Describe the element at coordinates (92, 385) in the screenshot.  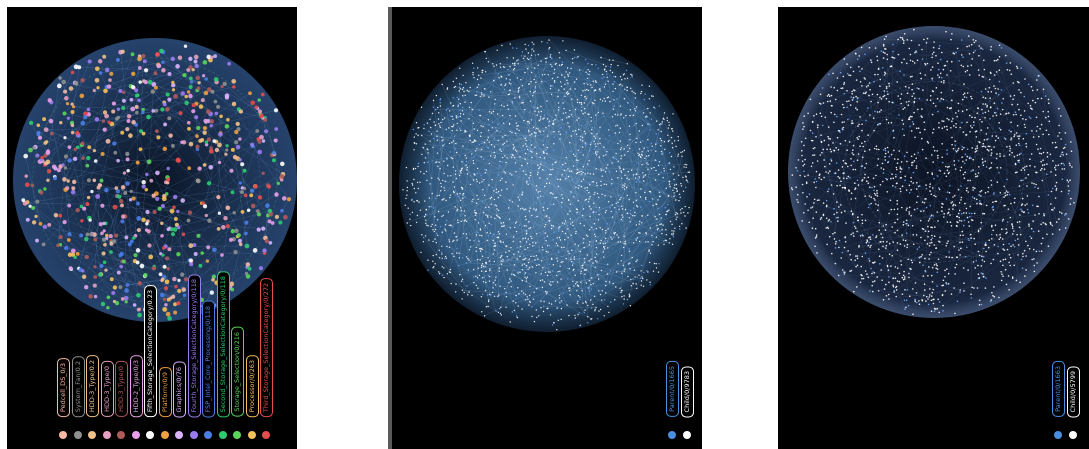
I see `legend-label: HDD-3_Type/0.2` at that location.